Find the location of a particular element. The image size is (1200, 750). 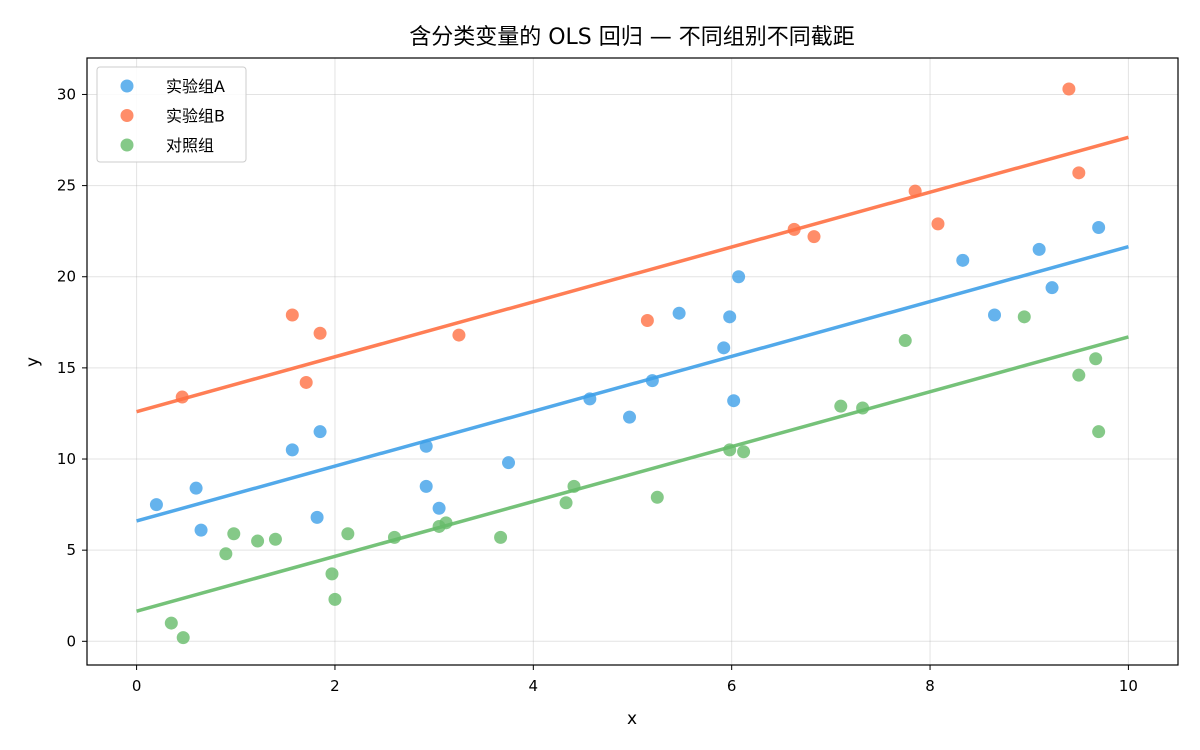

x-tick-label: 8 is located at coordinates (930, 686).